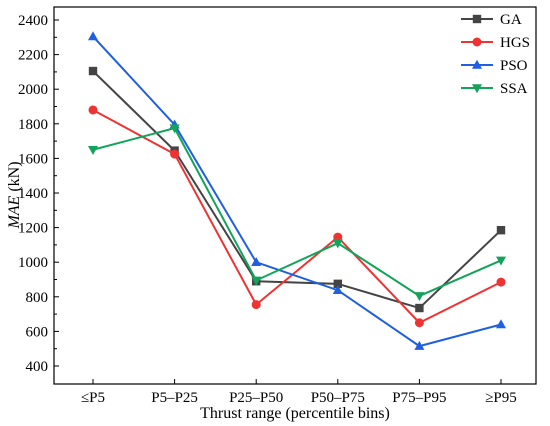 This screenshot has height=426, width=550. Describe the element at coordinates (174, 398) in the screenshot. I see `x-tick-label: P5–P25` at that location.